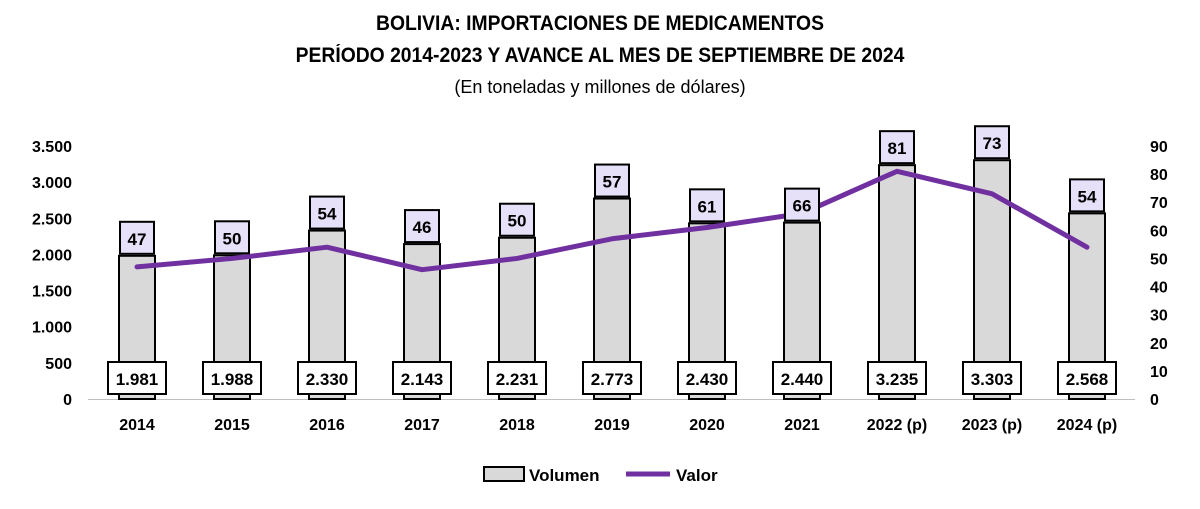 This screenshot has width=1200, height=509. Describe the element at coordinates (1159, 203) in the screenshot. I see `y-right-tick-label: 70` at that location.